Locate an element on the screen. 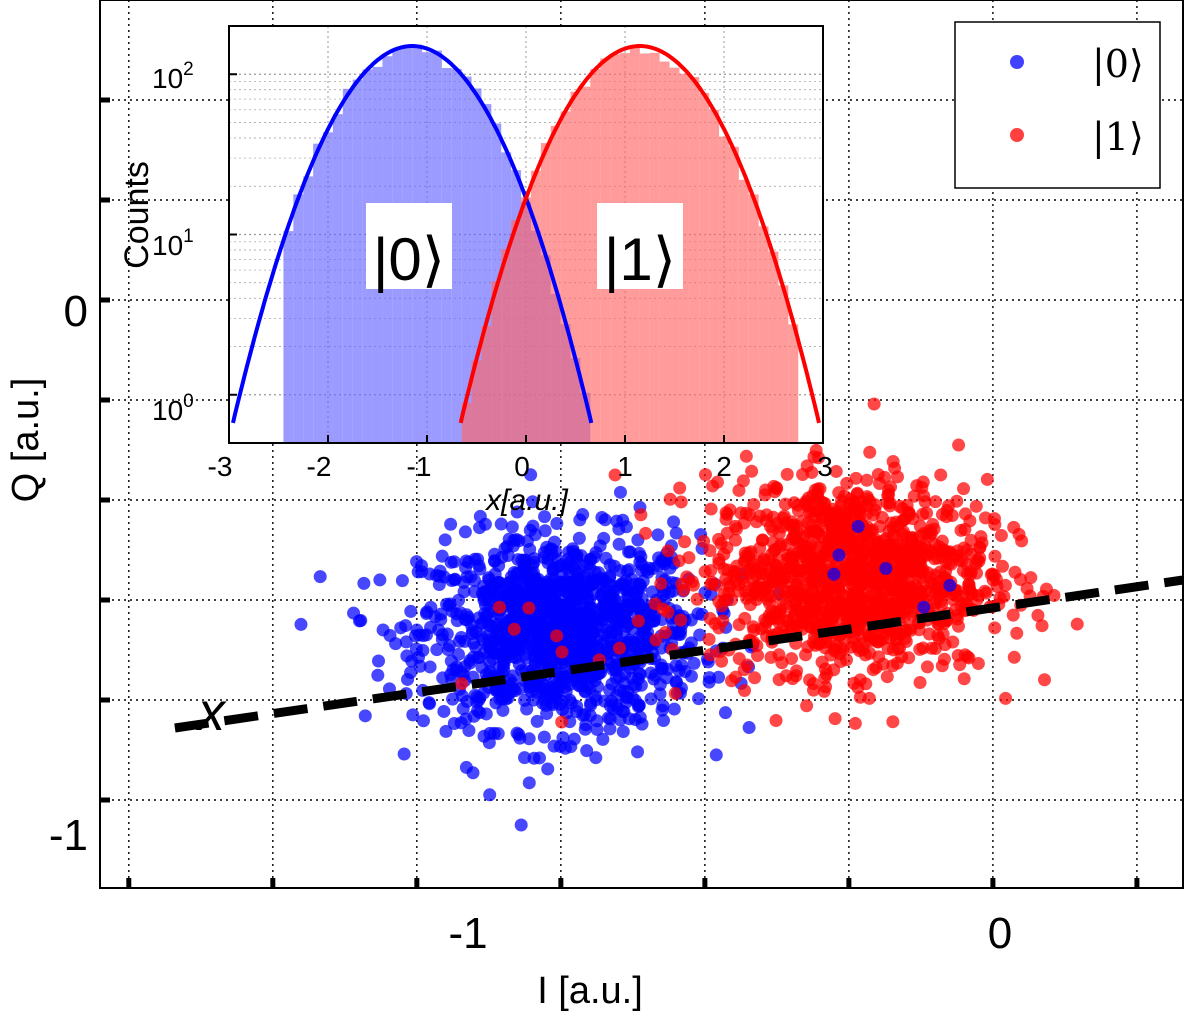 This screenshot has height=1013, width=1185. inset-xtick-label: 3 is located at coordinates (825, 466).